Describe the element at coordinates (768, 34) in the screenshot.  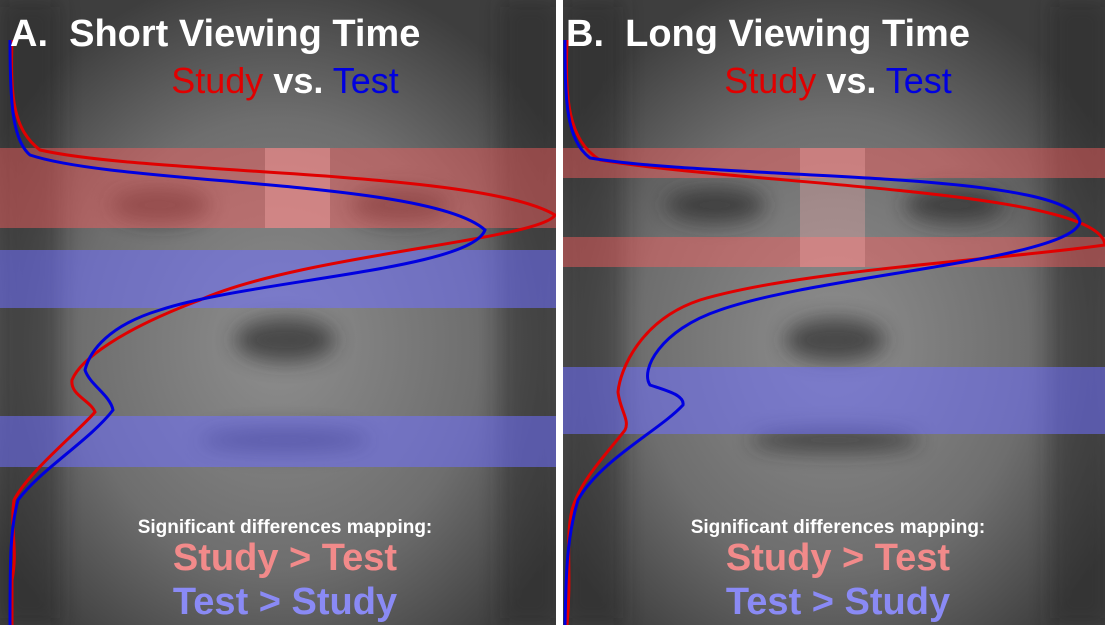
I see `panel-title: B. Long Viewing Time` at that location.